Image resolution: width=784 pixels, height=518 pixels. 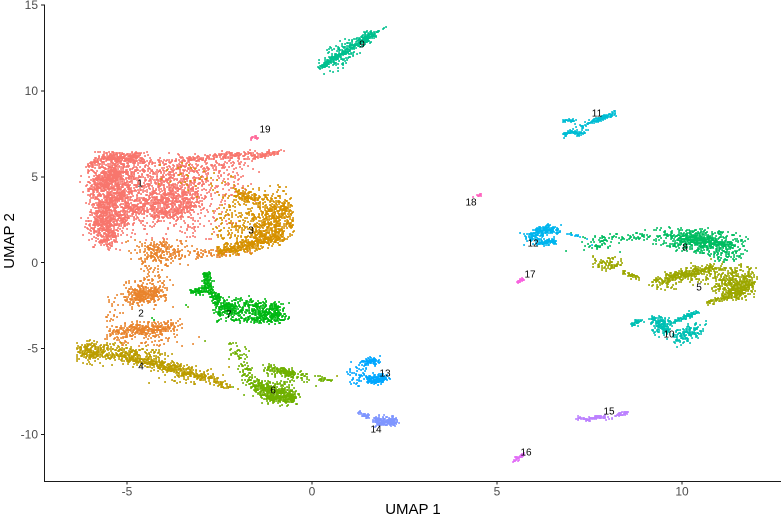 What do you see at coordinates (265, 130) in the screenshot?
I see `svg-text: 19` at bounding box center [265, 130].